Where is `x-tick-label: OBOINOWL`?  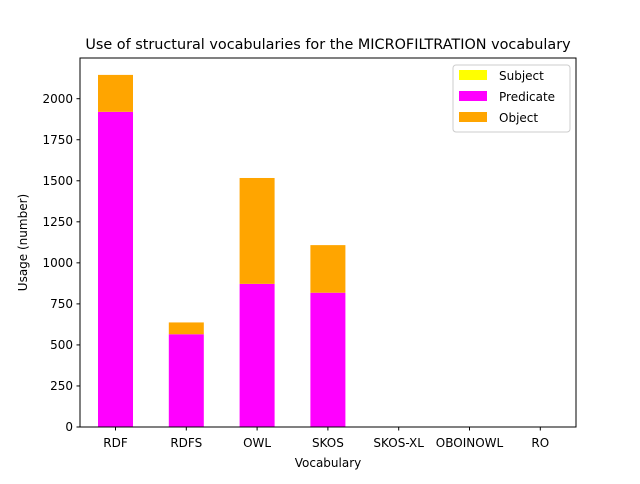
x-tick-label: OBOINOWL is located at coordinates (470, 443).